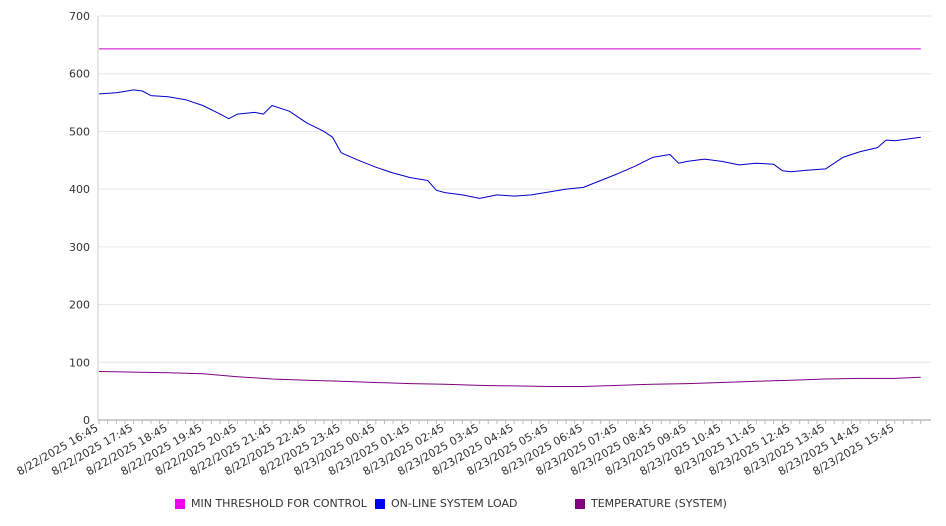  Describe the element at coordinates (180, 503) in the screenshot. I see `legend-swatch-min-threshold` at that location.